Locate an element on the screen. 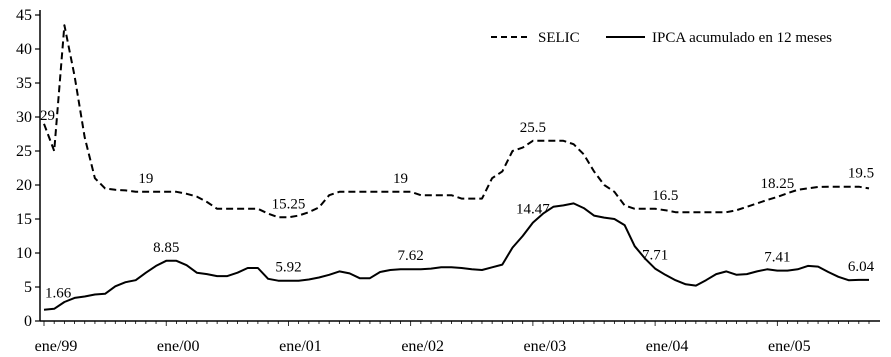 This screenshot has height=357, width=891. data-label: 25.5 is located at coordinates (533, 128).